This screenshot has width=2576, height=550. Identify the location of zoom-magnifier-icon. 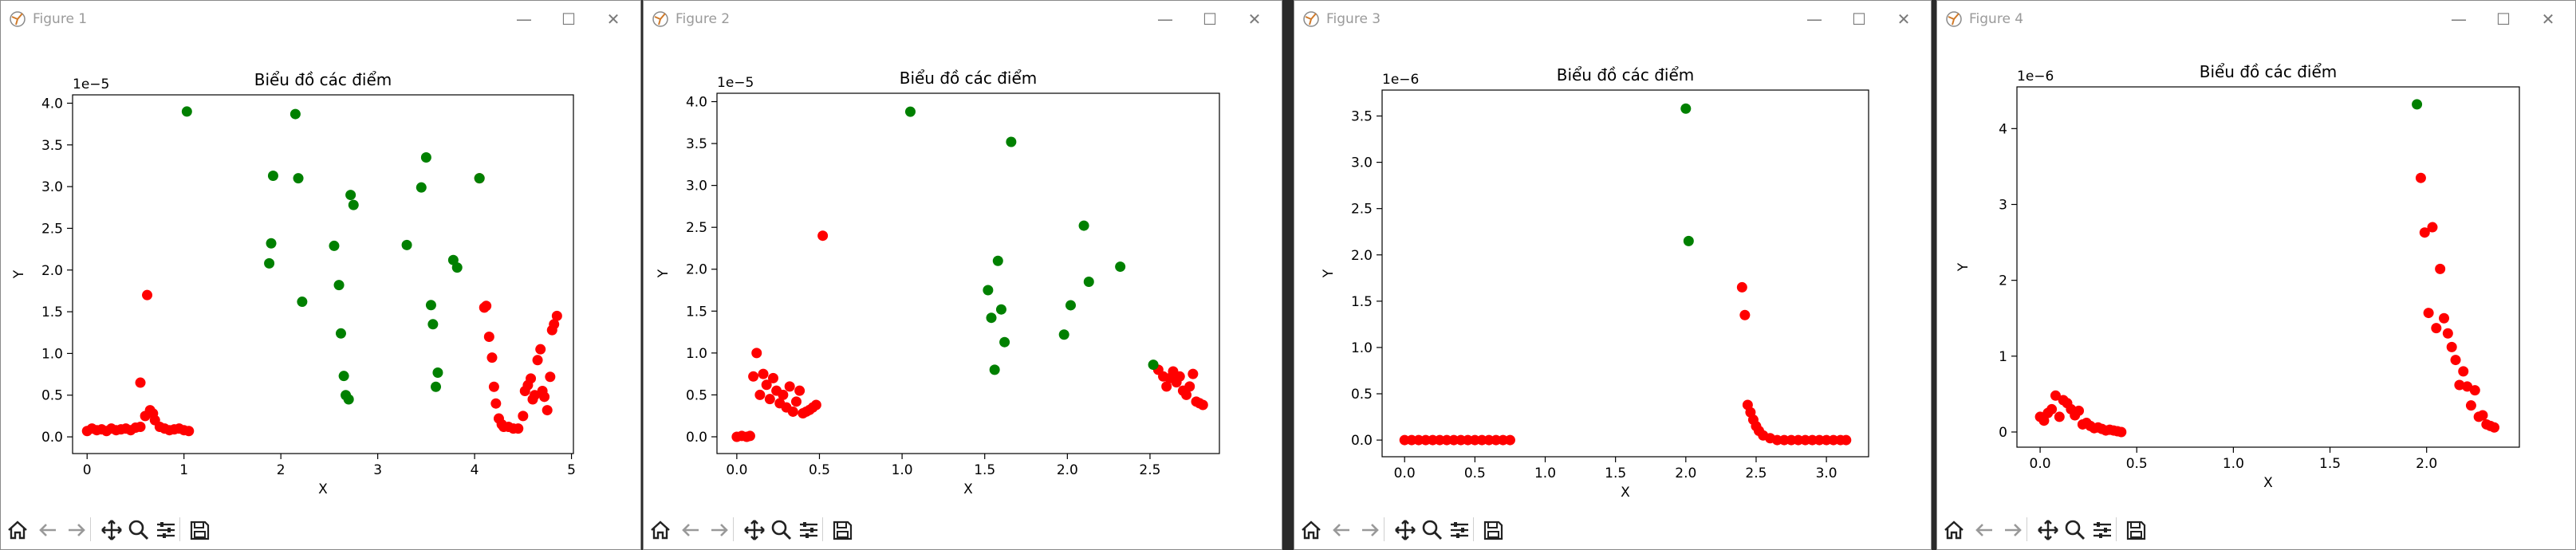
(2075, 530).